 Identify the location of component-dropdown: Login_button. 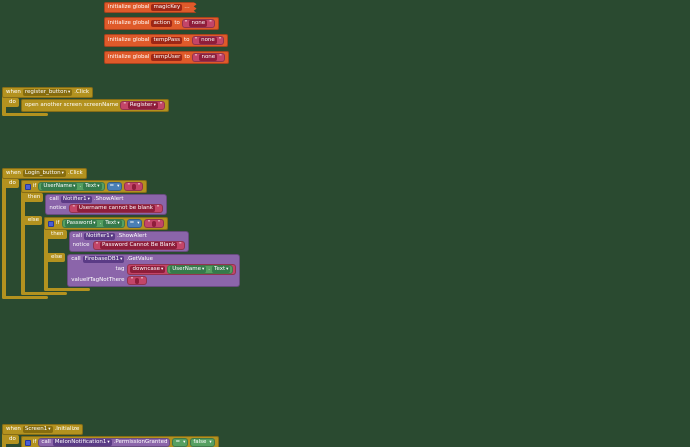
(44, 173).